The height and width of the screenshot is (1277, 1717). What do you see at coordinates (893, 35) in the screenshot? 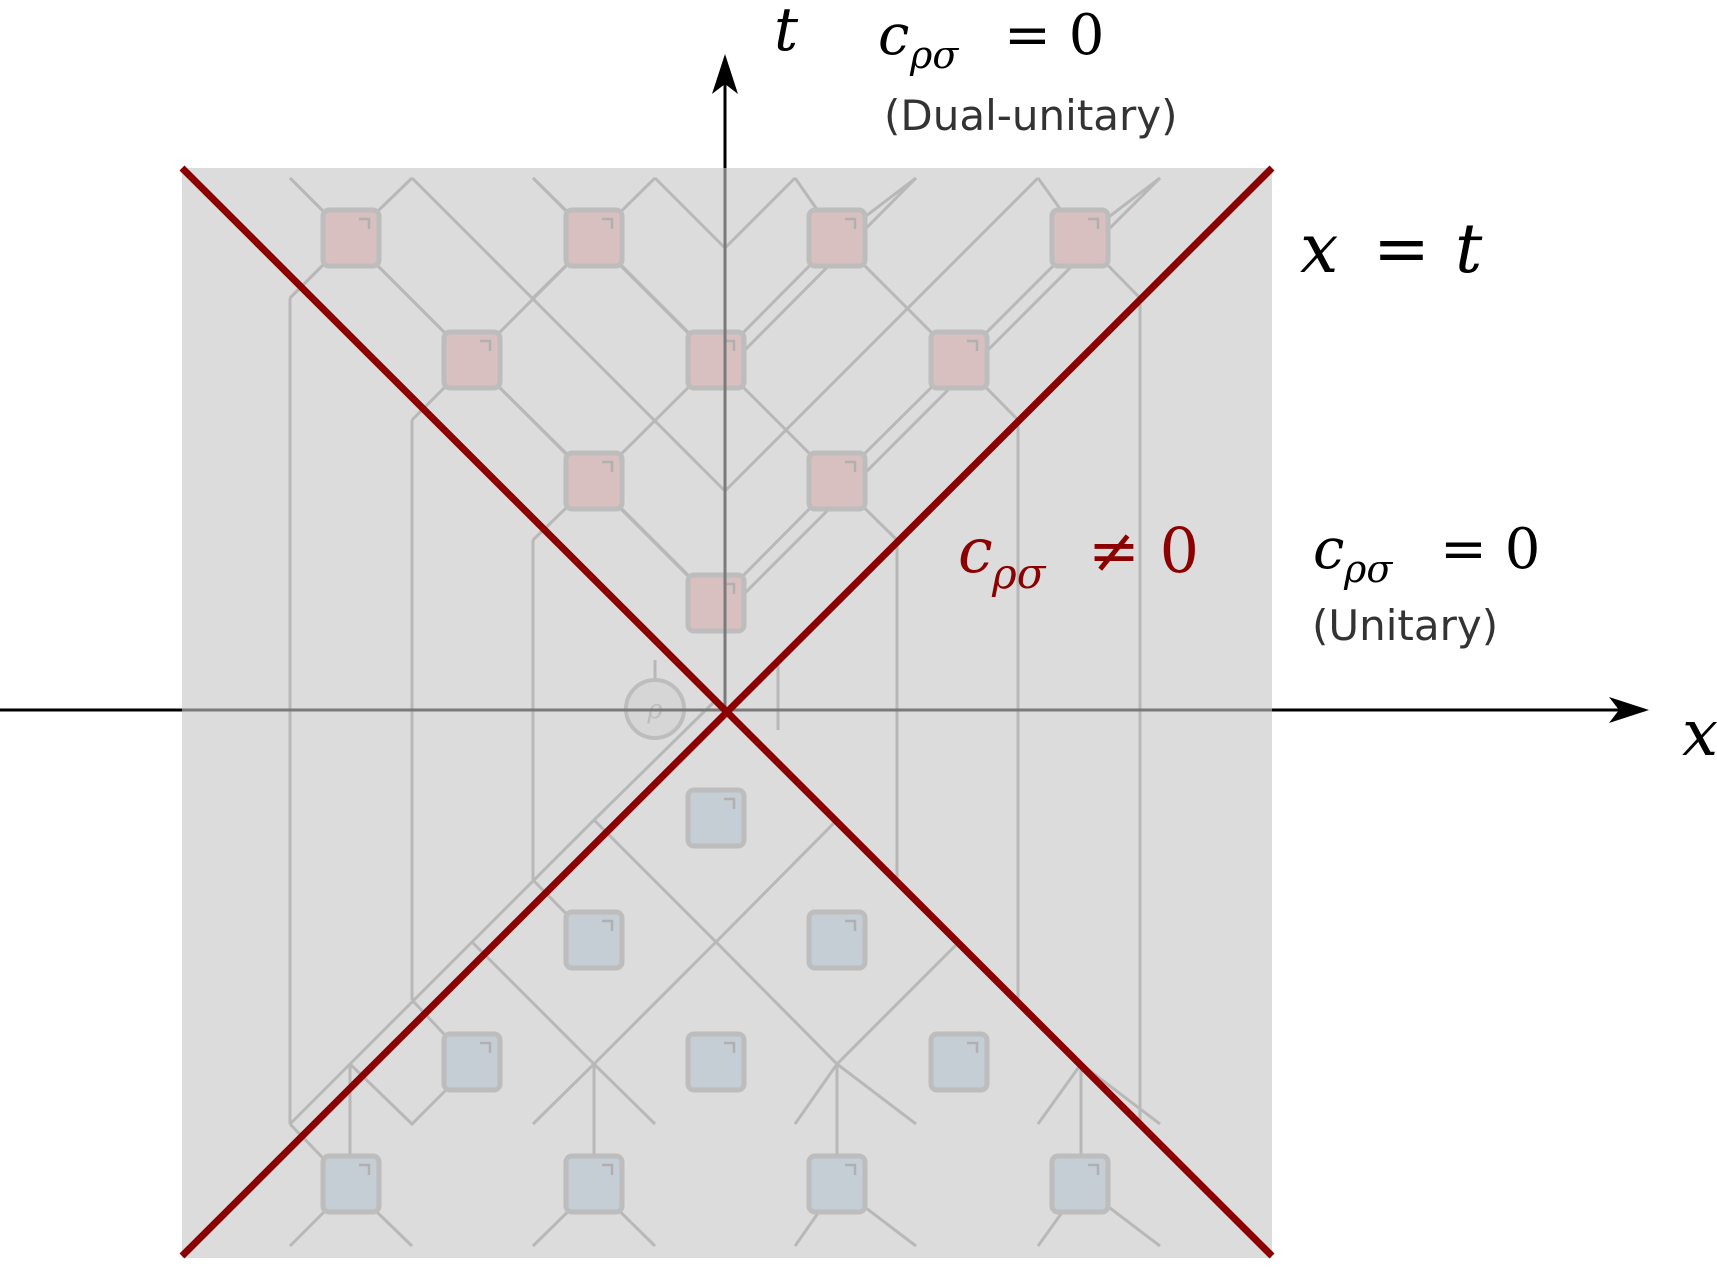
I see `top-region-c: c` at bounding box center [893, 35].